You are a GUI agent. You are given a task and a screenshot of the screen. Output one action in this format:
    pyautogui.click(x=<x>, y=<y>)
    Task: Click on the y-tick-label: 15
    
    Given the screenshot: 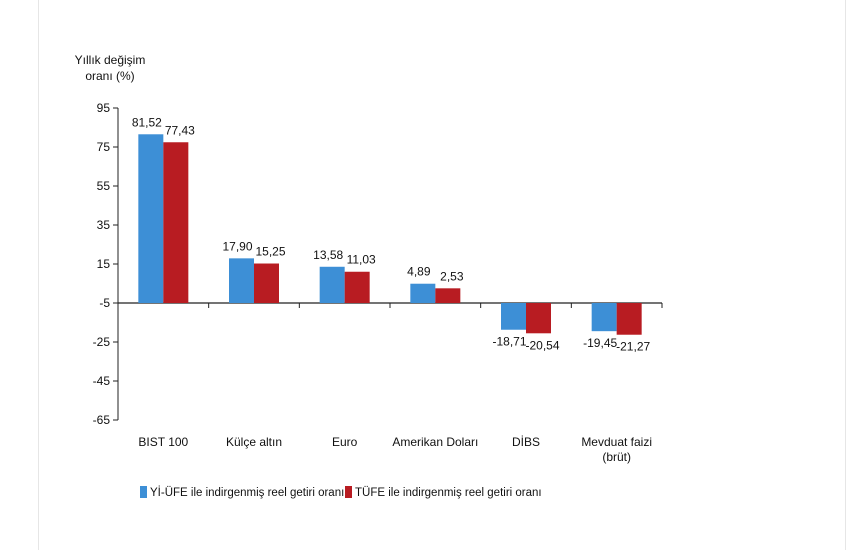 What is the action you would take?
    pyautogui.click(x=104, y=264)
    